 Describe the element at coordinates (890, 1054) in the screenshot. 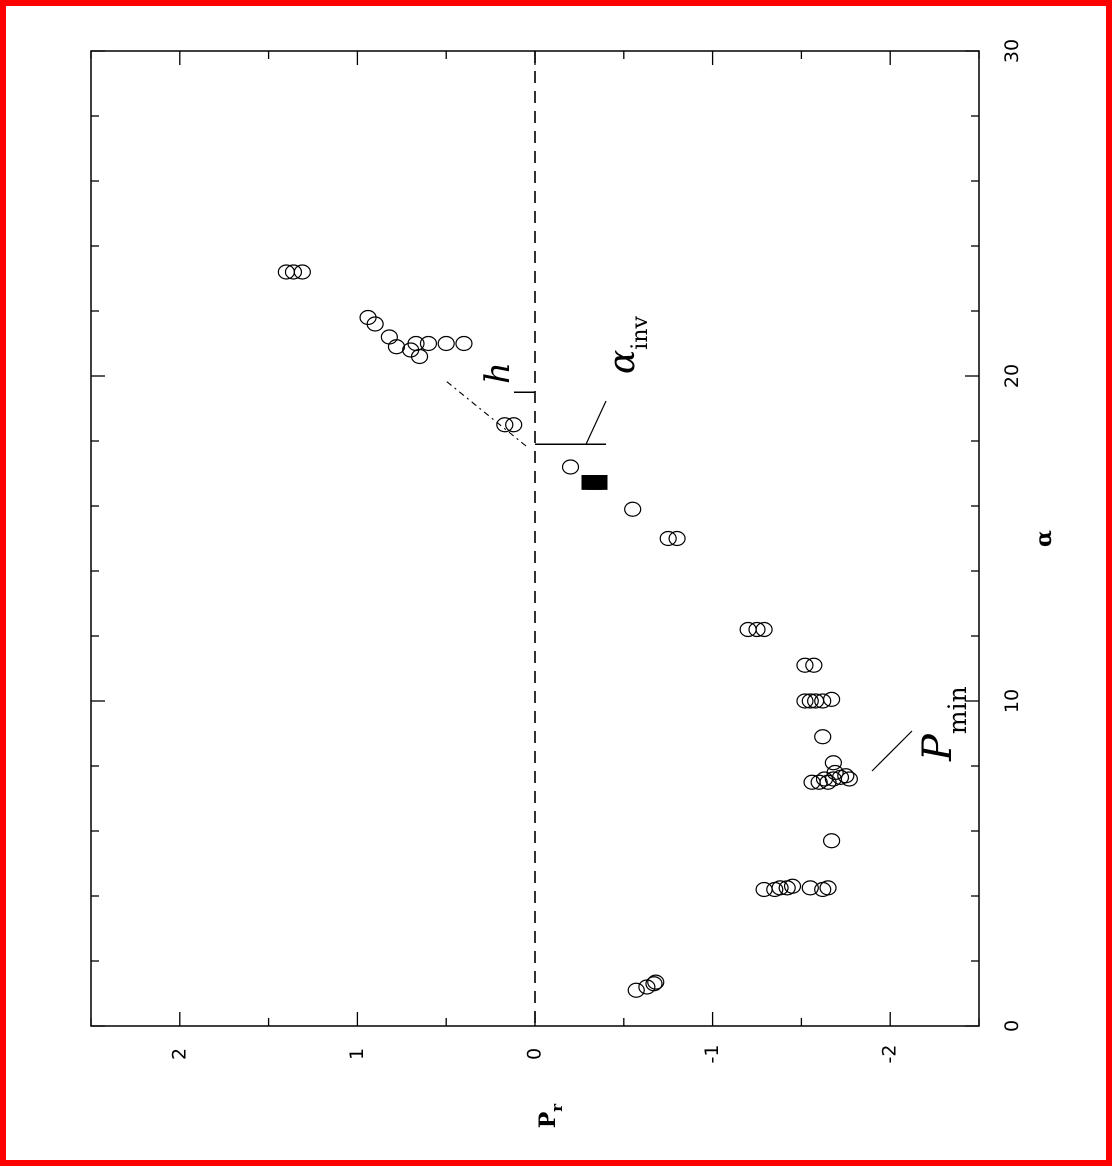

I see `y-tick-label: -2` at that location.